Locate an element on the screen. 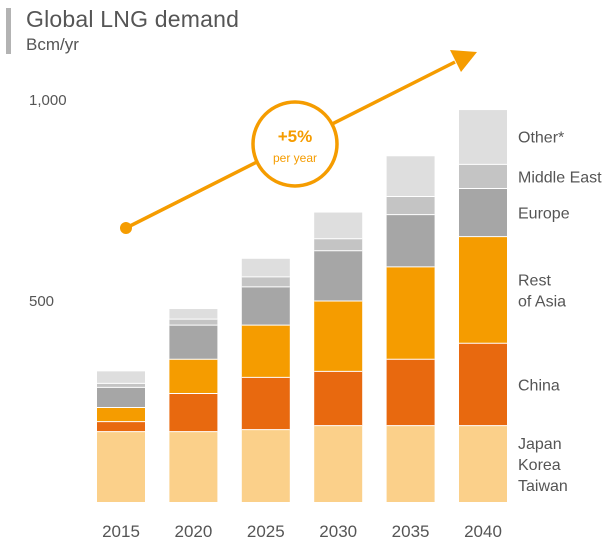 This screenshot has width=615, height=553. y-tick-label-1000: 1,000 is located at coordinates (48, 100).